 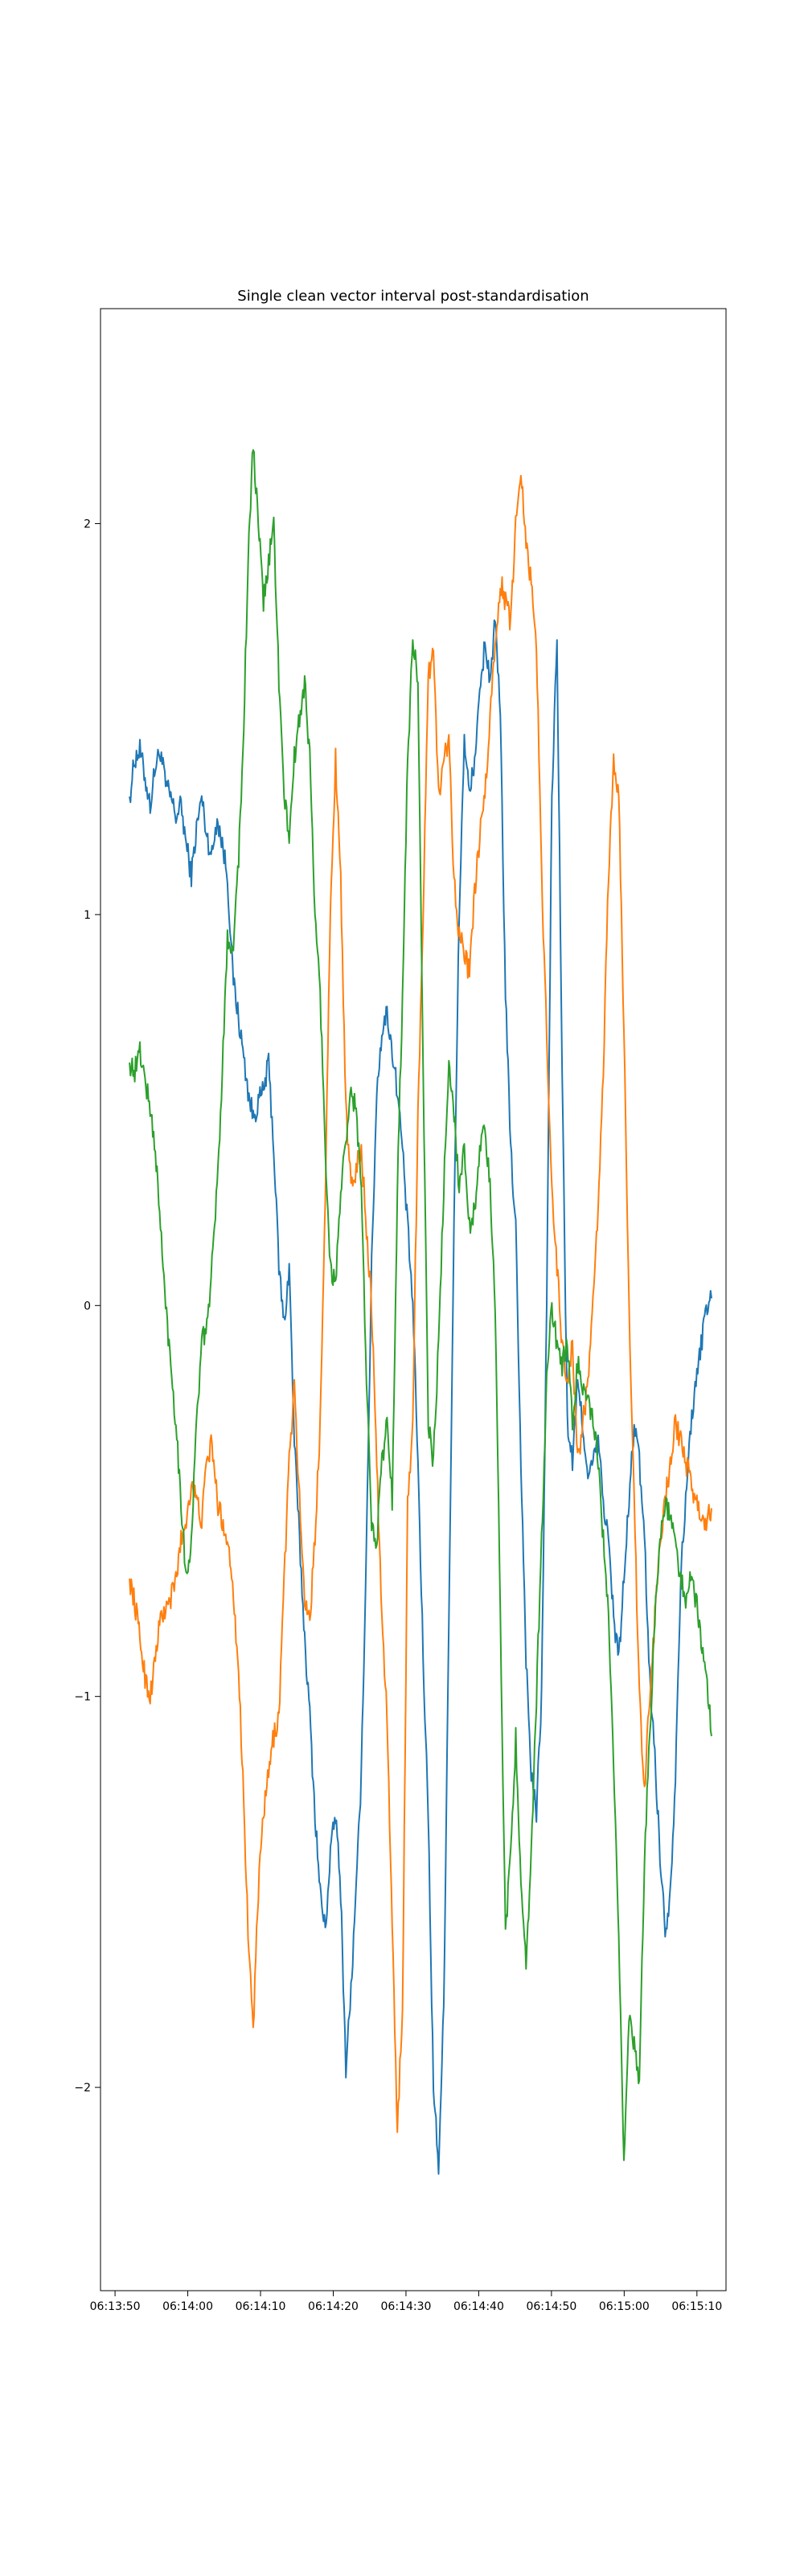 What do you see at coordinates (261, 2306) in the screenshot?
I see `x-tick-label: 06:14:10` at bounding box center [261, 2306].